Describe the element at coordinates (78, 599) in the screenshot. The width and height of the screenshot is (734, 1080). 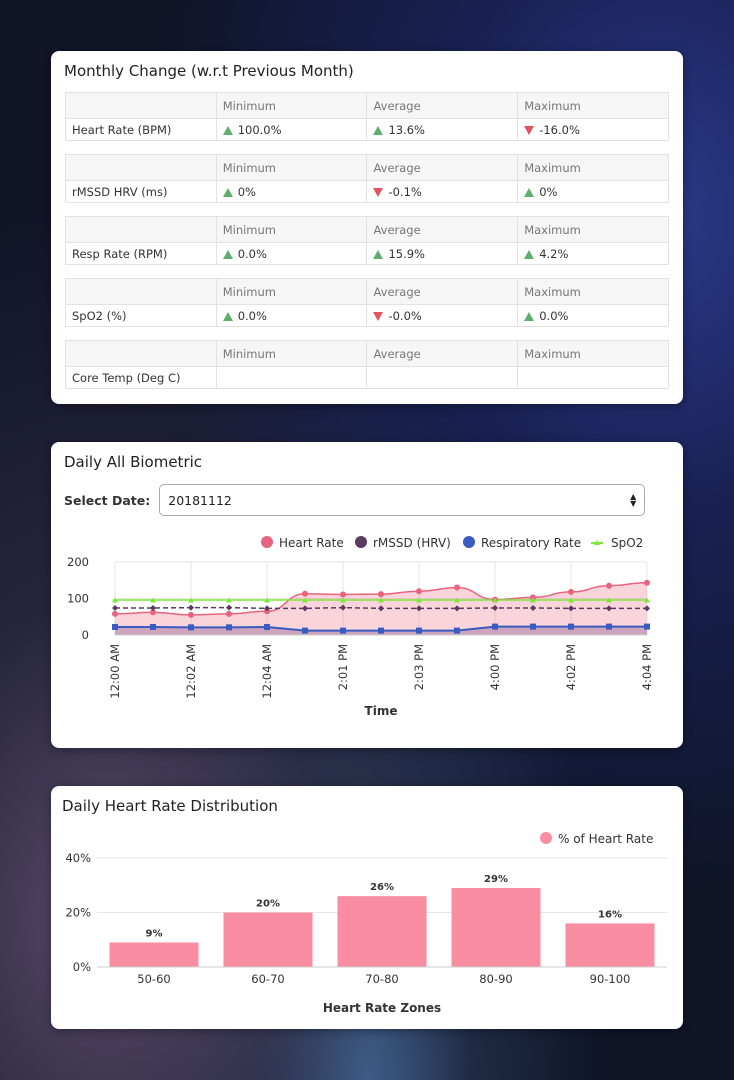
I see `y-tick-label: 100` at that location.